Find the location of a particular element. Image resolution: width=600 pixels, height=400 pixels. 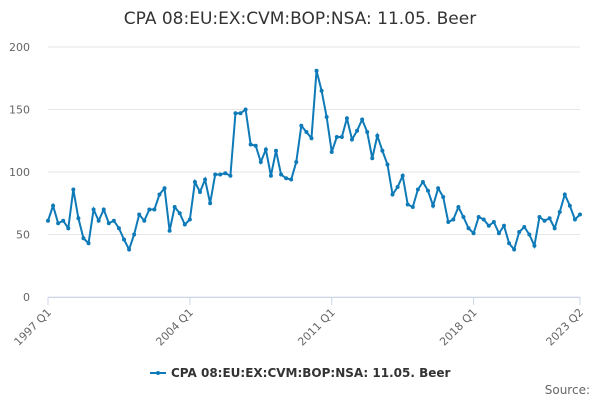

x-tick-label: 2018 Q1 is located at coordinates (458, 327).